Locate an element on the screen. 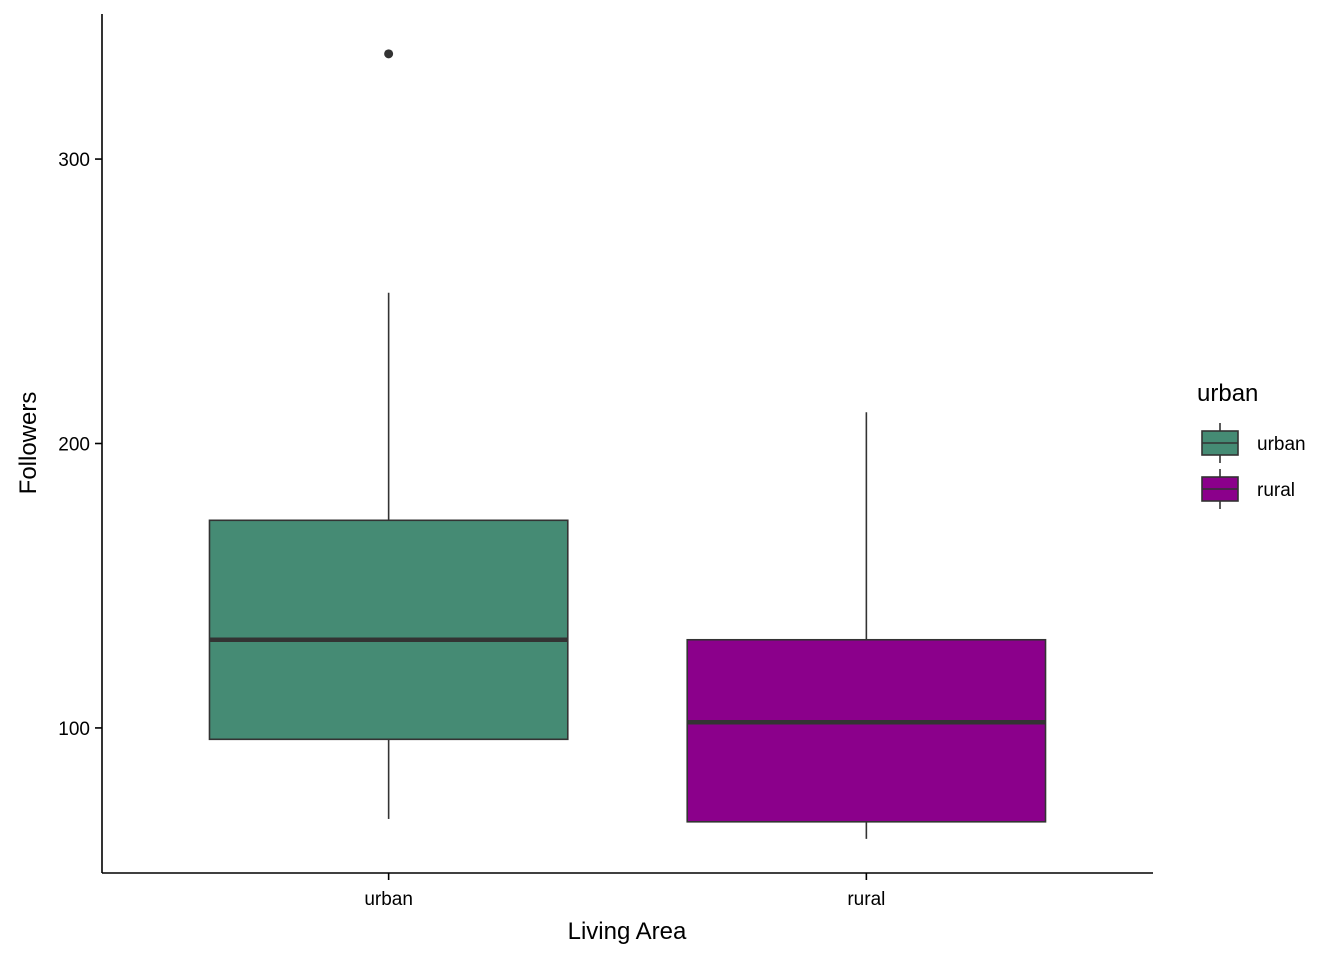 Image resolution: width=1344 pixels, height=960 pixels. box-rural is located at coordinates (866, 625).